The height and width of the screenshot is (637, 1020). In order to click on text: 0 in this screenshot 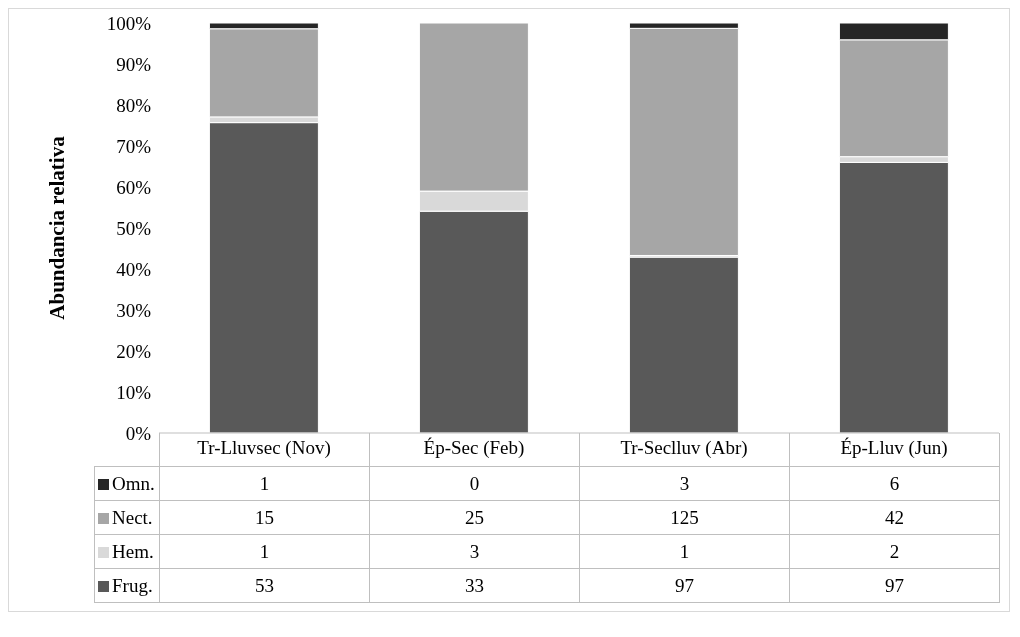, I will do `click(474, 483)`.